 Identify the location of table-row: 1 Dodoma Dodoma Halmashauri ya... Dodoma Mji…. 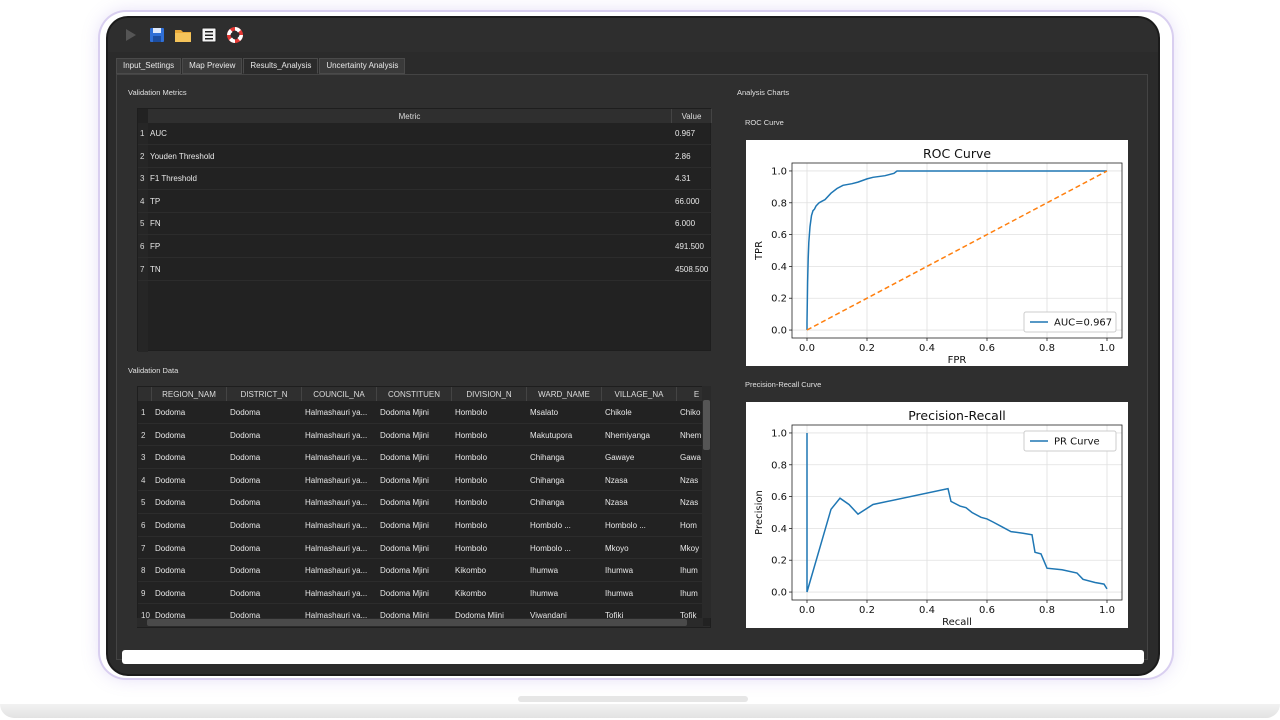
(424, 412).